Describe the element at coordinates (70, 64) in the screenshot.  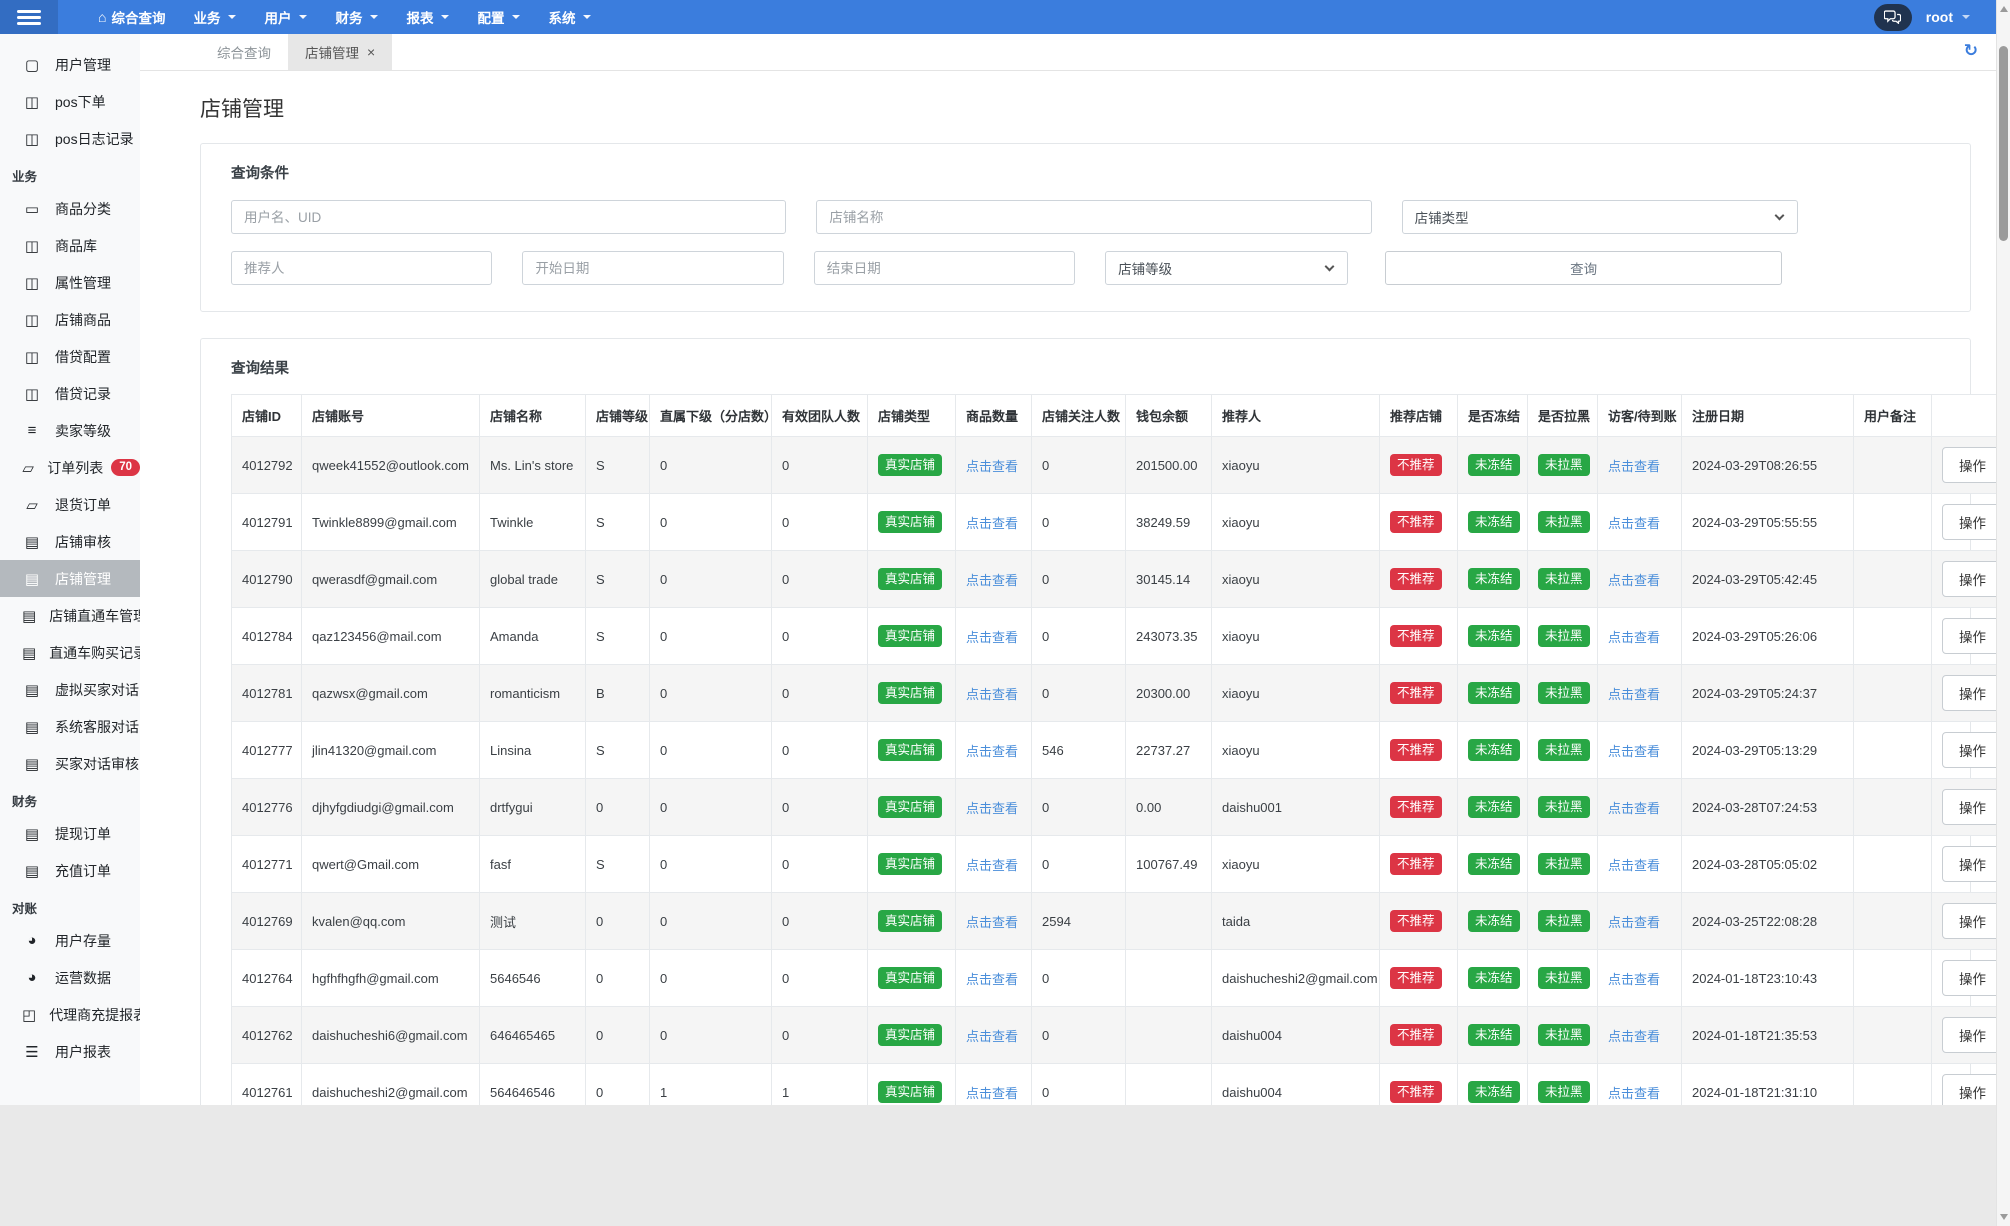
I see `sidebar-item-1: ▢ 用户管理` at that location.